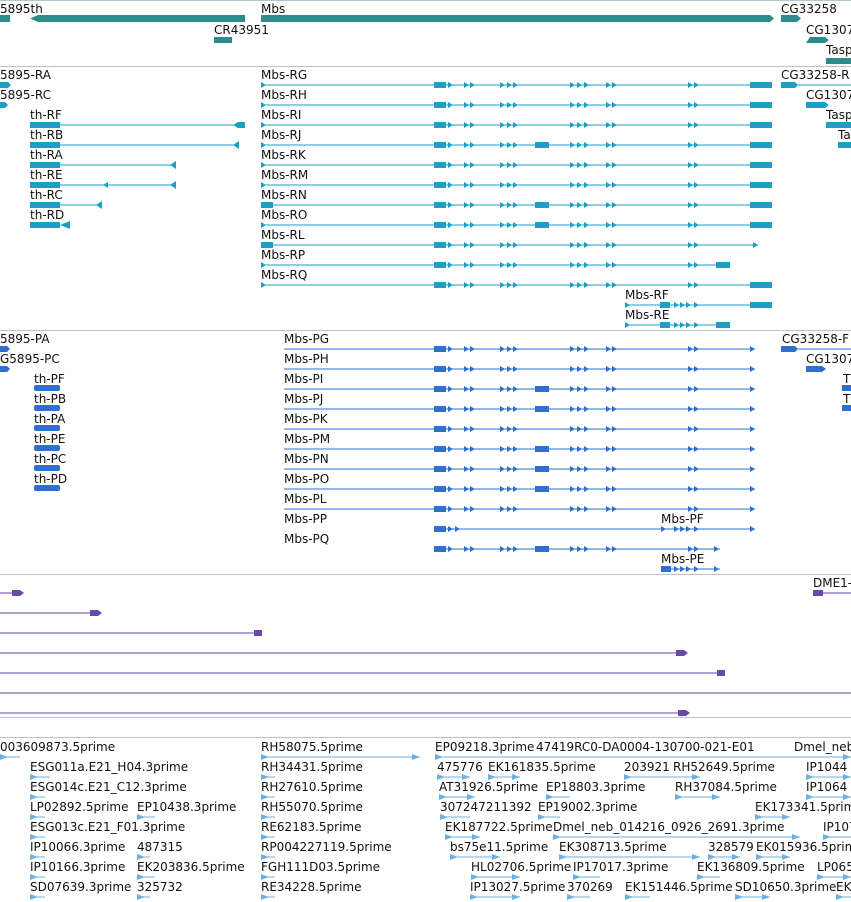  I want to click on transcript-mbs-re-exon, so click(627, 325).